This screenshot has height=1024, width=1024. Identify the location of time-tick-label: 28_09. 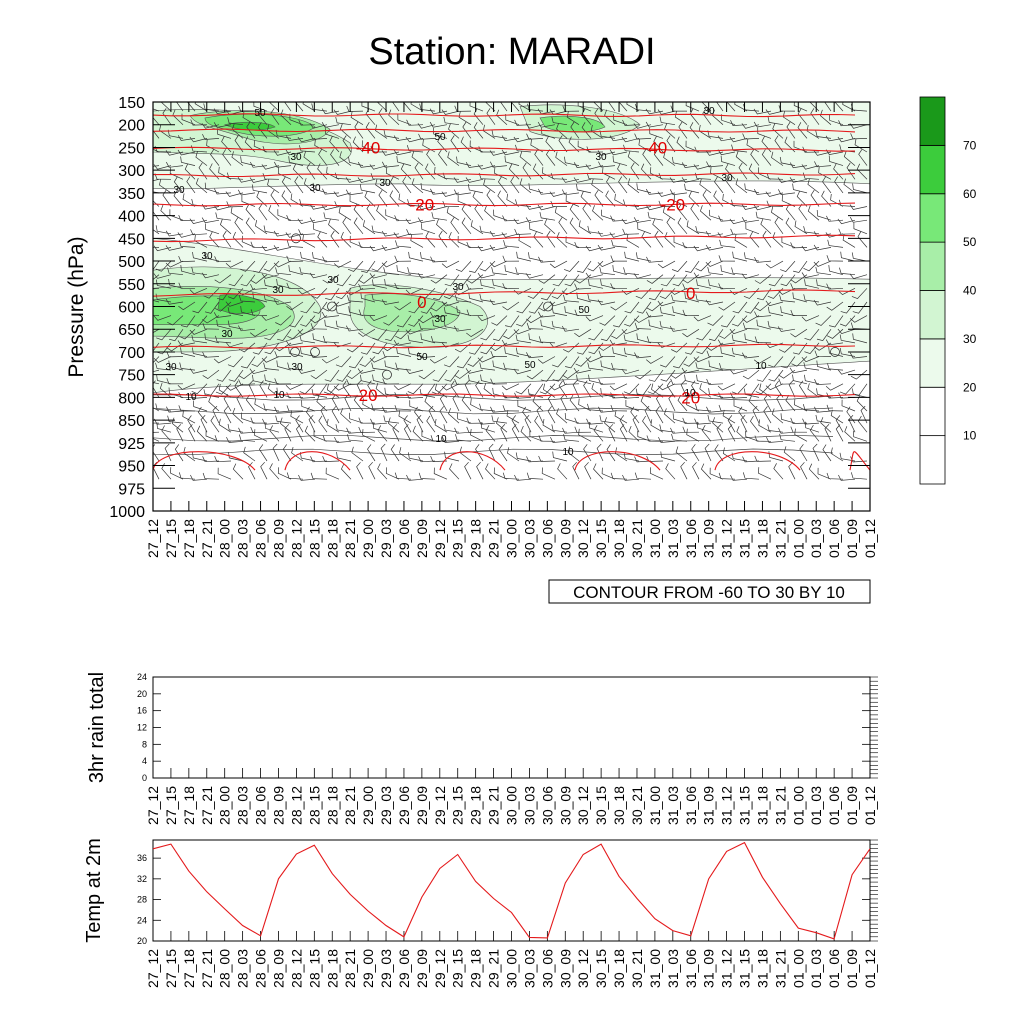
(278, 538).